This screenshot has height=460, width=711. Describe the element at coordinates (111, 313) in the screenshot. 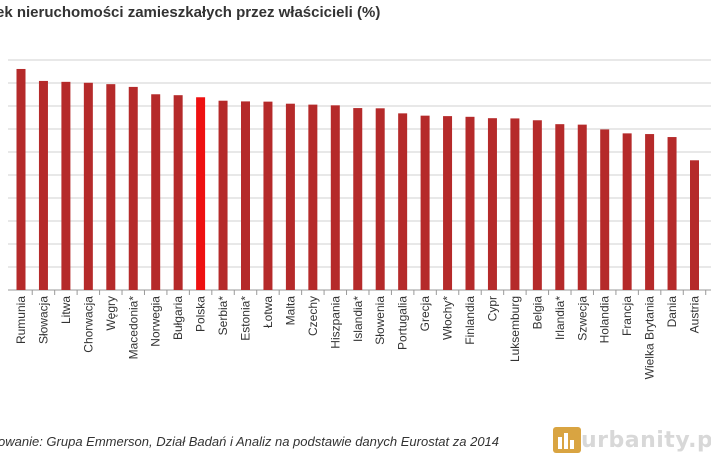

I see `x-tick-label: Węgry` at that location.